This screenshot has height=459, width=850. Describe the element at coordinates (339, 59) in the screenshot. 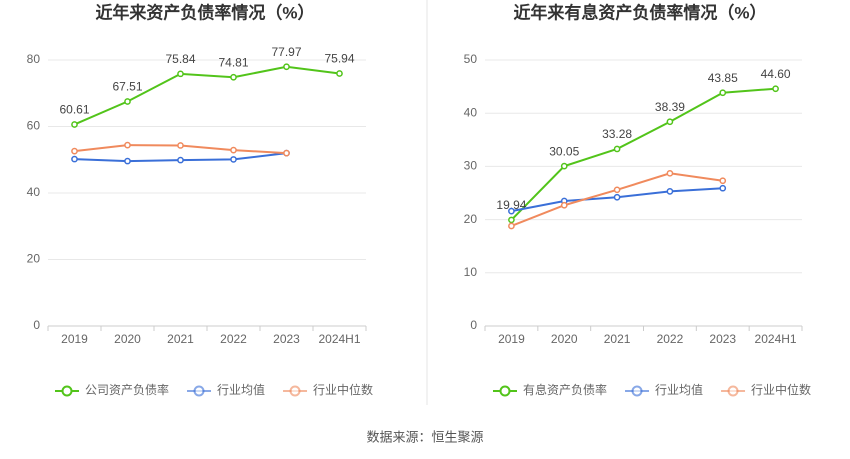

I see `value-label: 75.94` at that location.